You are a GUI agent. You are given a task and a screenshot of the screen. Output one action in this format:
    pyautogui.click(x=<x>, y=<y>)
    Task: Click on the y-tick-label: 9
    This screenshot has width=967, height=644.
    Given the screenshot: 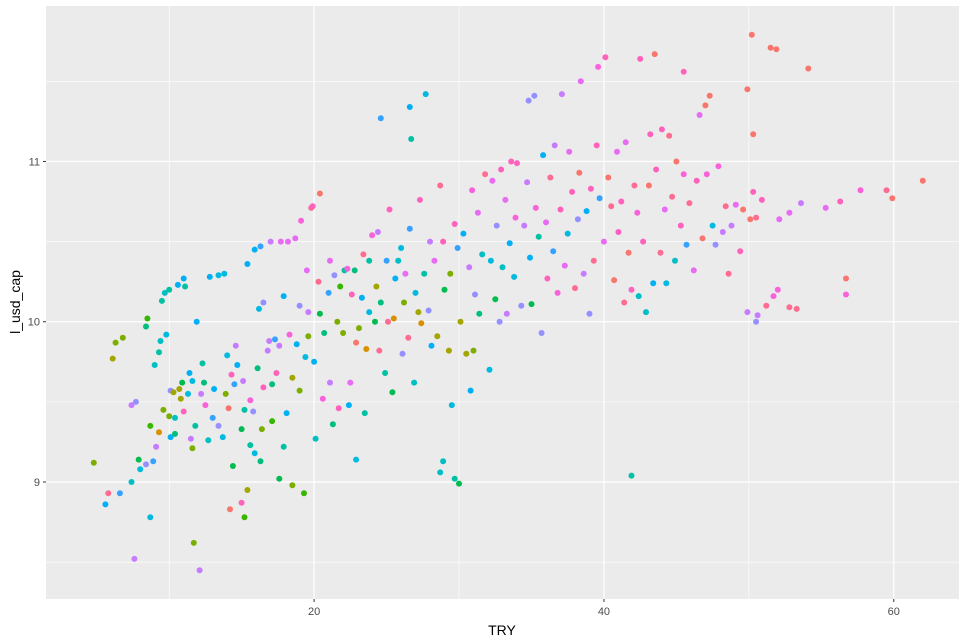 What is the action you would take?
    pyautogui.click(x=37, y=483)
    